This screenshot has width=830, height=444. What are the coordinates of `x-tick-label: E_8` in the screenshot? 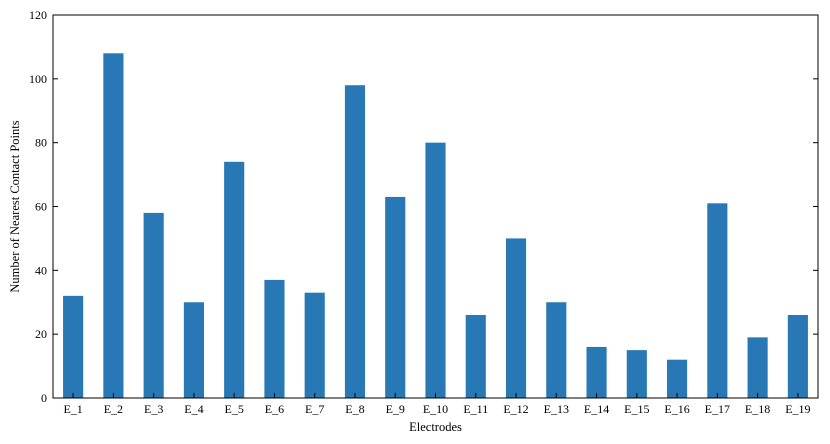 It's located at (354, 409).